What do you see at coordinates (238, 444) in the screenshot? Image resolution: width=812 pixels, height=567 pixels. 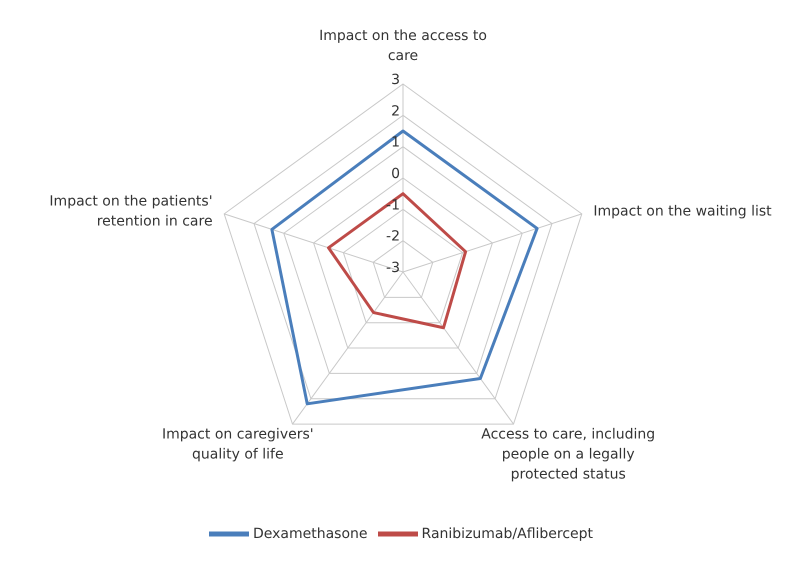 I see `spoke-label: Impact on caregivers' quality of life` at bounding box center [238, 444].